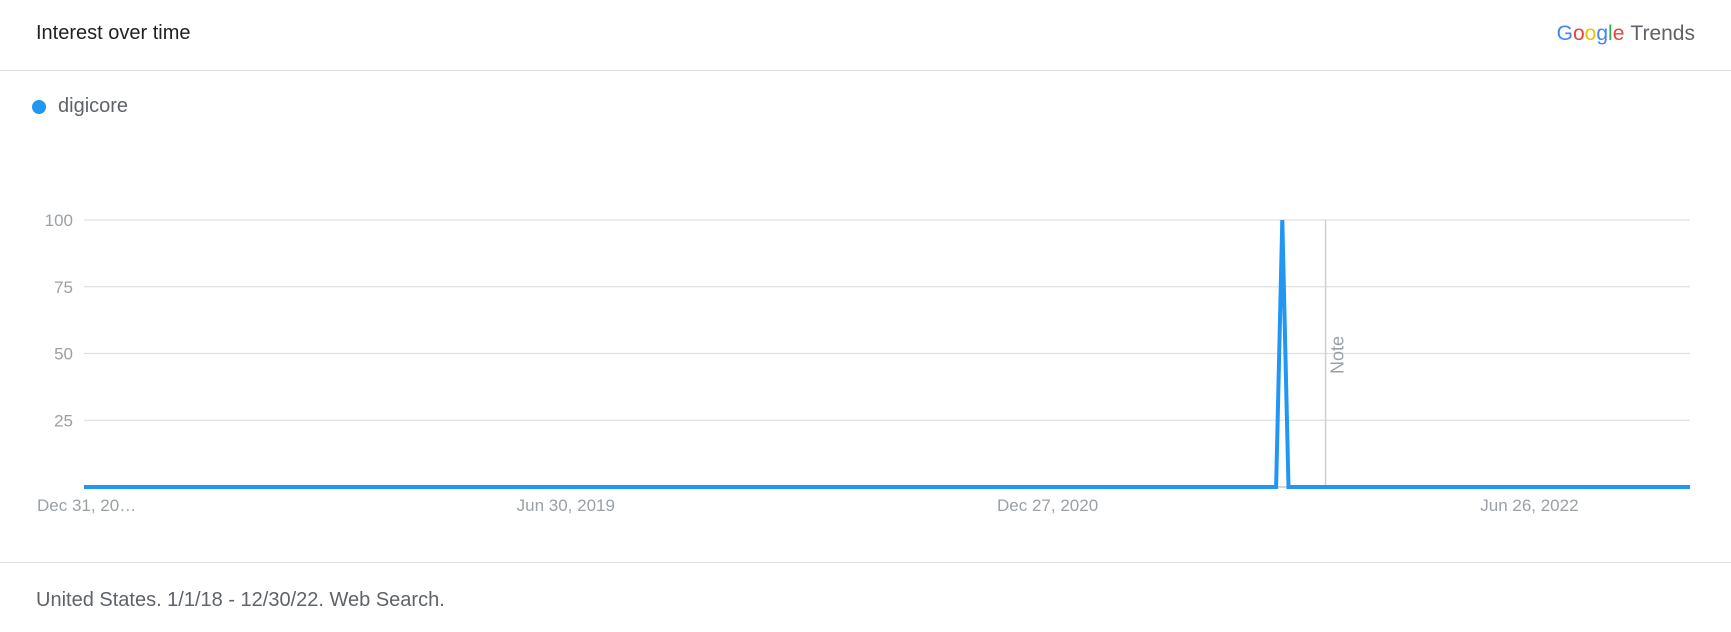  Describe the element at coordinates (39, 106) in the screenshot. I see `series-color-dot` at that location.